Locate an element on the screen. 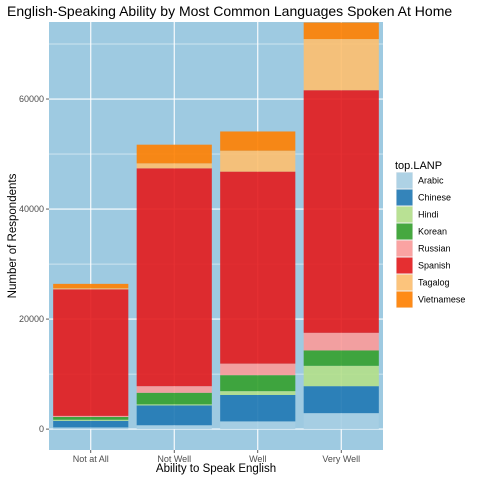  bar-russian-not-at-all is located at coordinates (91, 416).